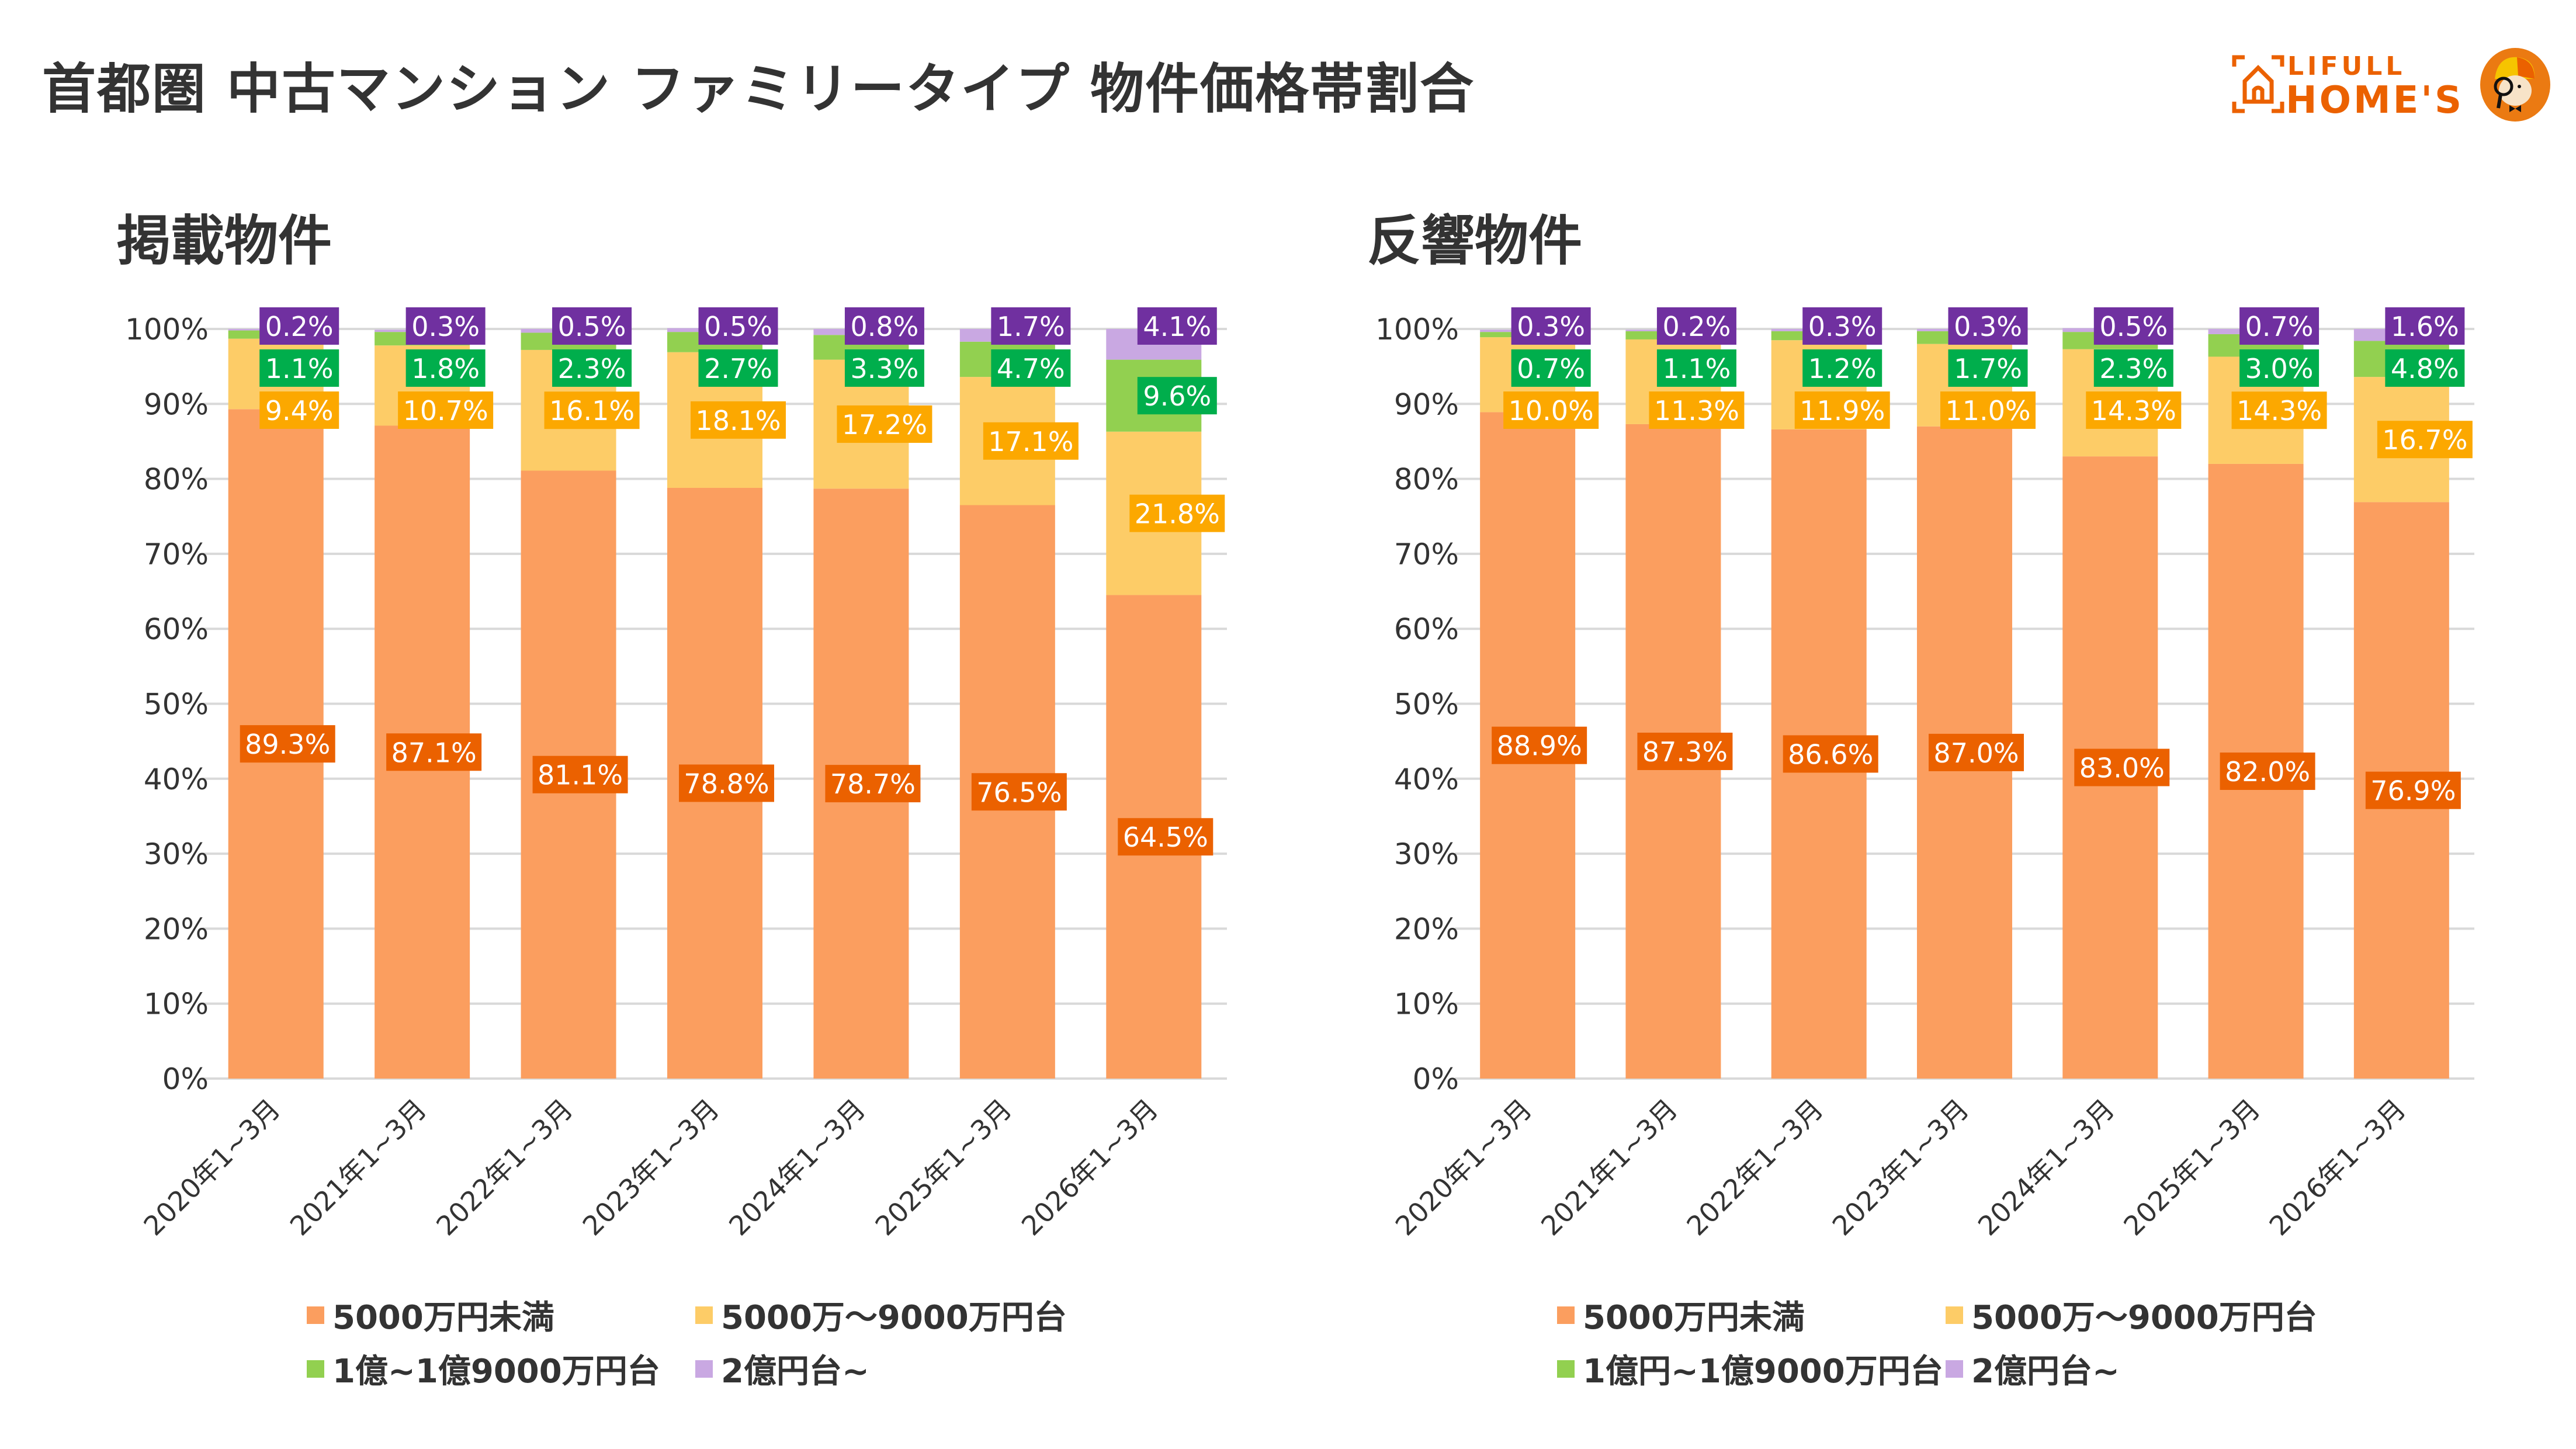  What do you see at coordinates (2346, 66) in the screenshot?
I see `logo-text-lifull: LIFULL` at bounding box center [2346, 66].